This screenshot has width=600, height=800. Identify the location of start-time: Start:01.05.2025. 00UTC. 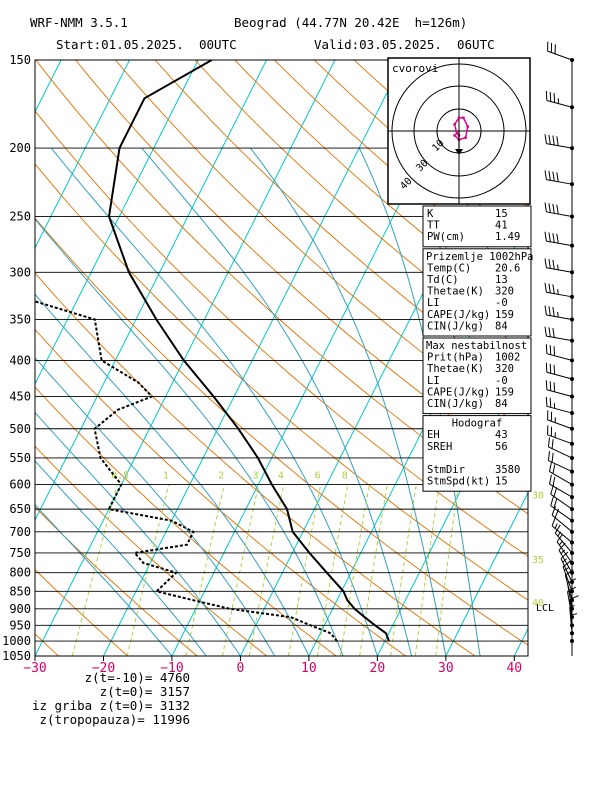
(146, 44).